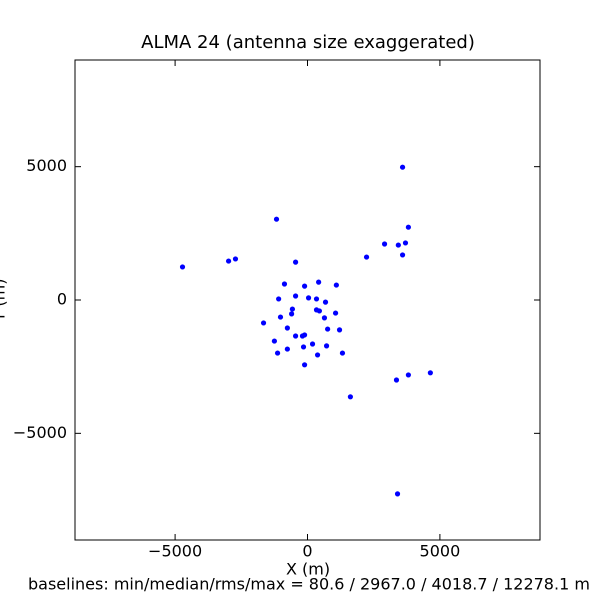 The width and height of the screenshot is (600, 600). I want to click on y-tick-label: 5000, so click(46, 165).